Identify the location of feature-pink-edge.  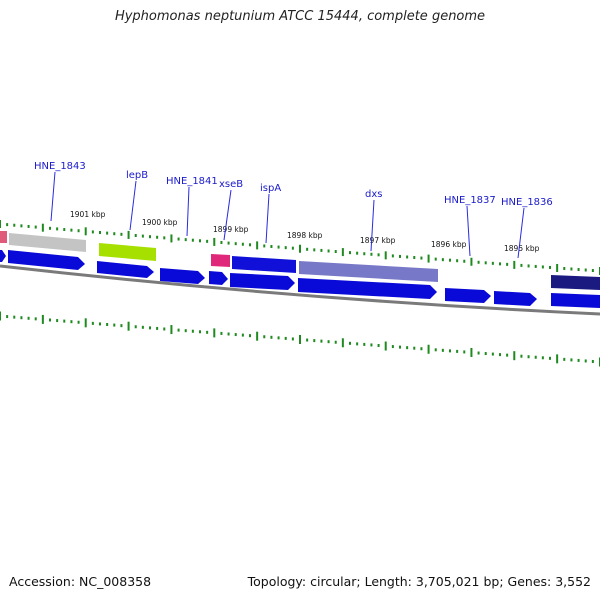
(3, 237).